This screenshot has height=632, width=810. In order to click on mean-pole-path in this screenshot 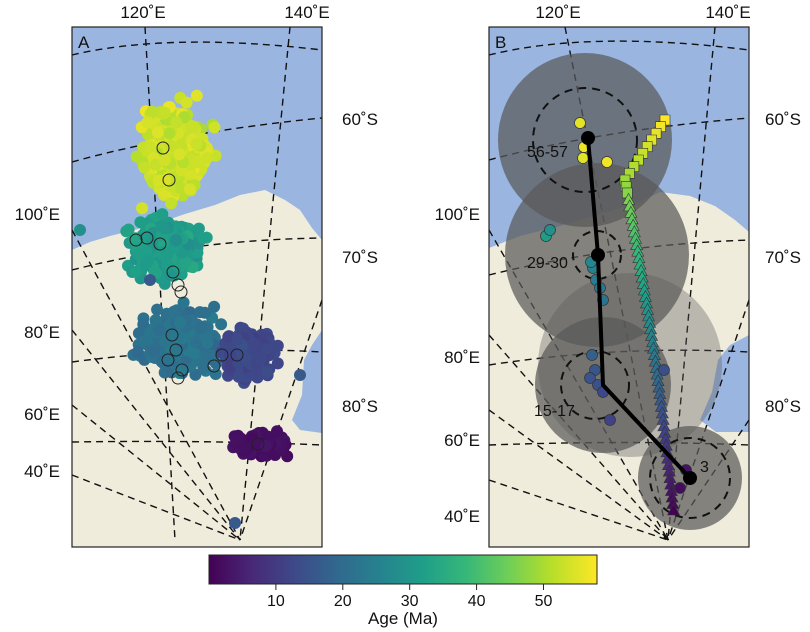, I will do `click(639, 308)`.